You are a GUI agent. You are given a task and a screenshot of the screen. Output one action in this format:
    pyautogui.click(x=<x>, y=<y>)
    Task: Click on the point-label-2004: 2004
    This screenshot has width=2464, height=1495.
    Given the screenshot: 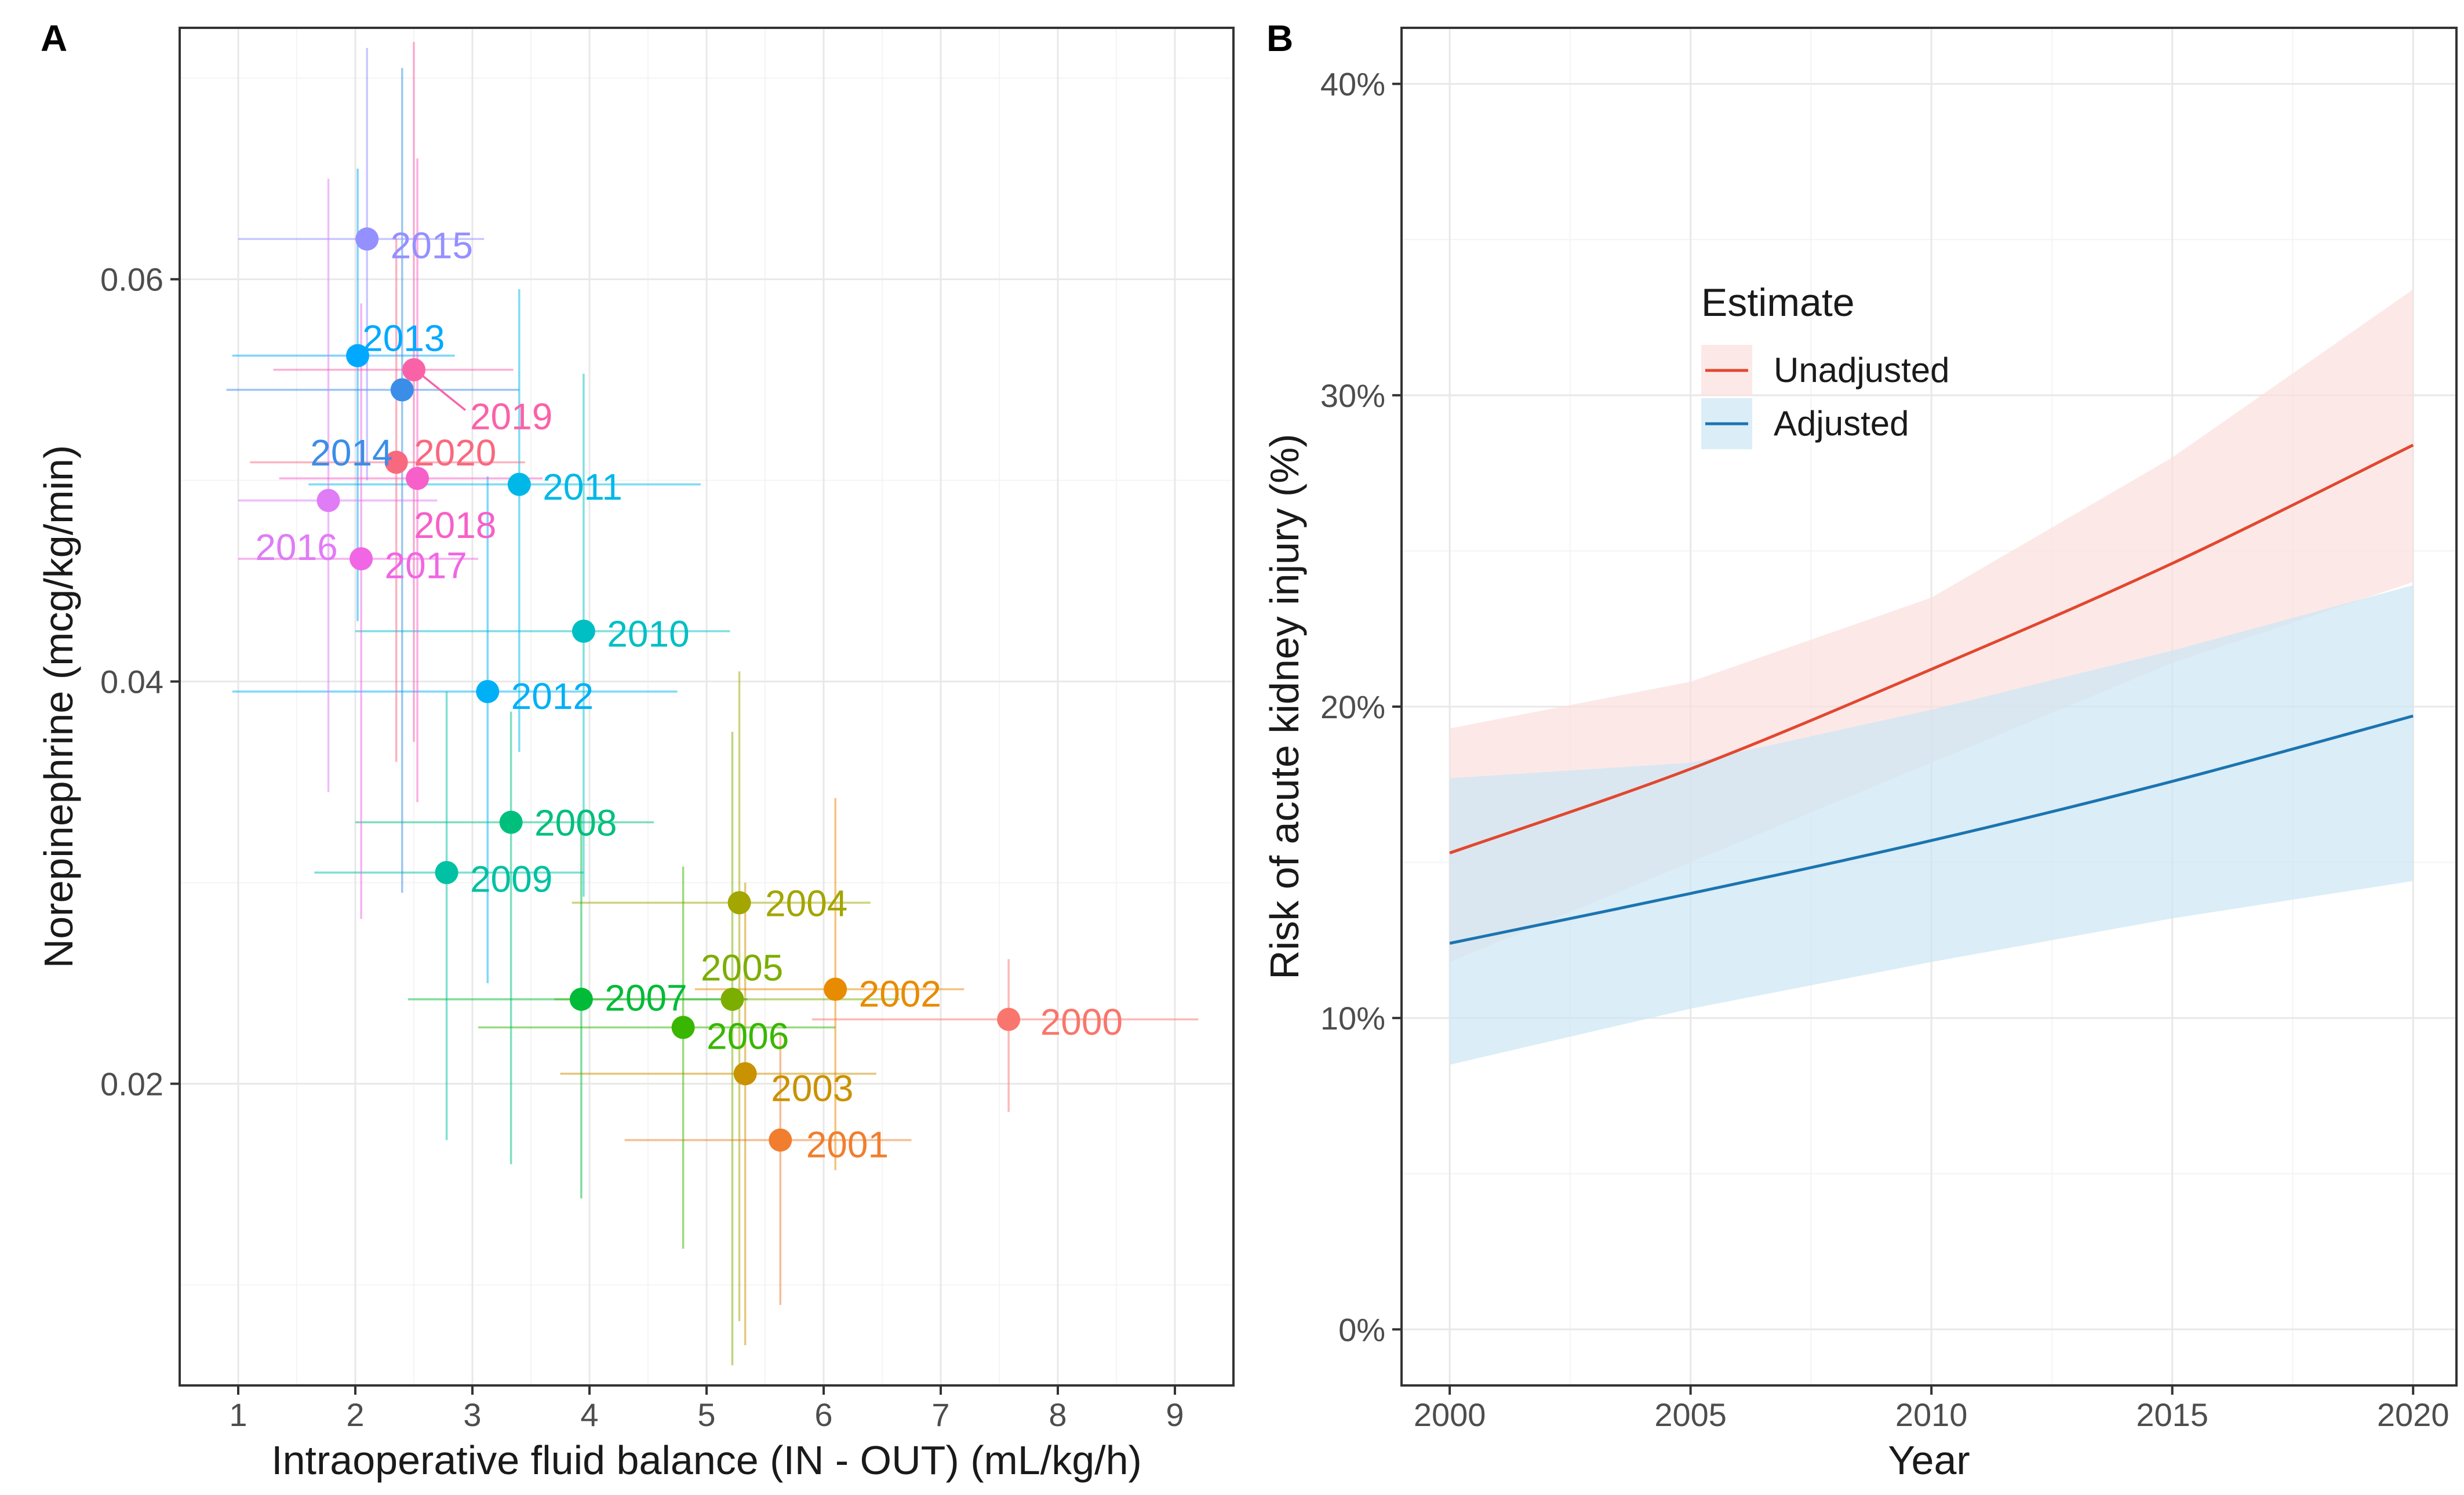 What is the action you would take?
    pyautogui.click(x=806, y=903)
    